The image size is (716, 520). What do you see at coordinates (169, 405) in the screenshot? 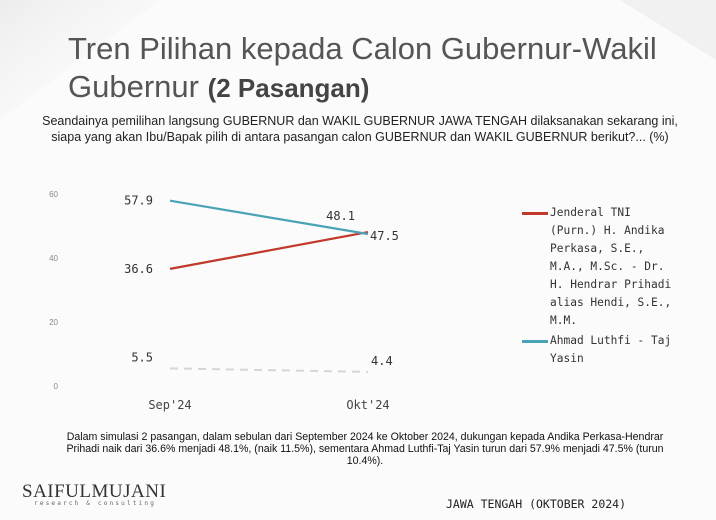
I see `x-tick-label: Sep'24` at bounding box center [169, 405].